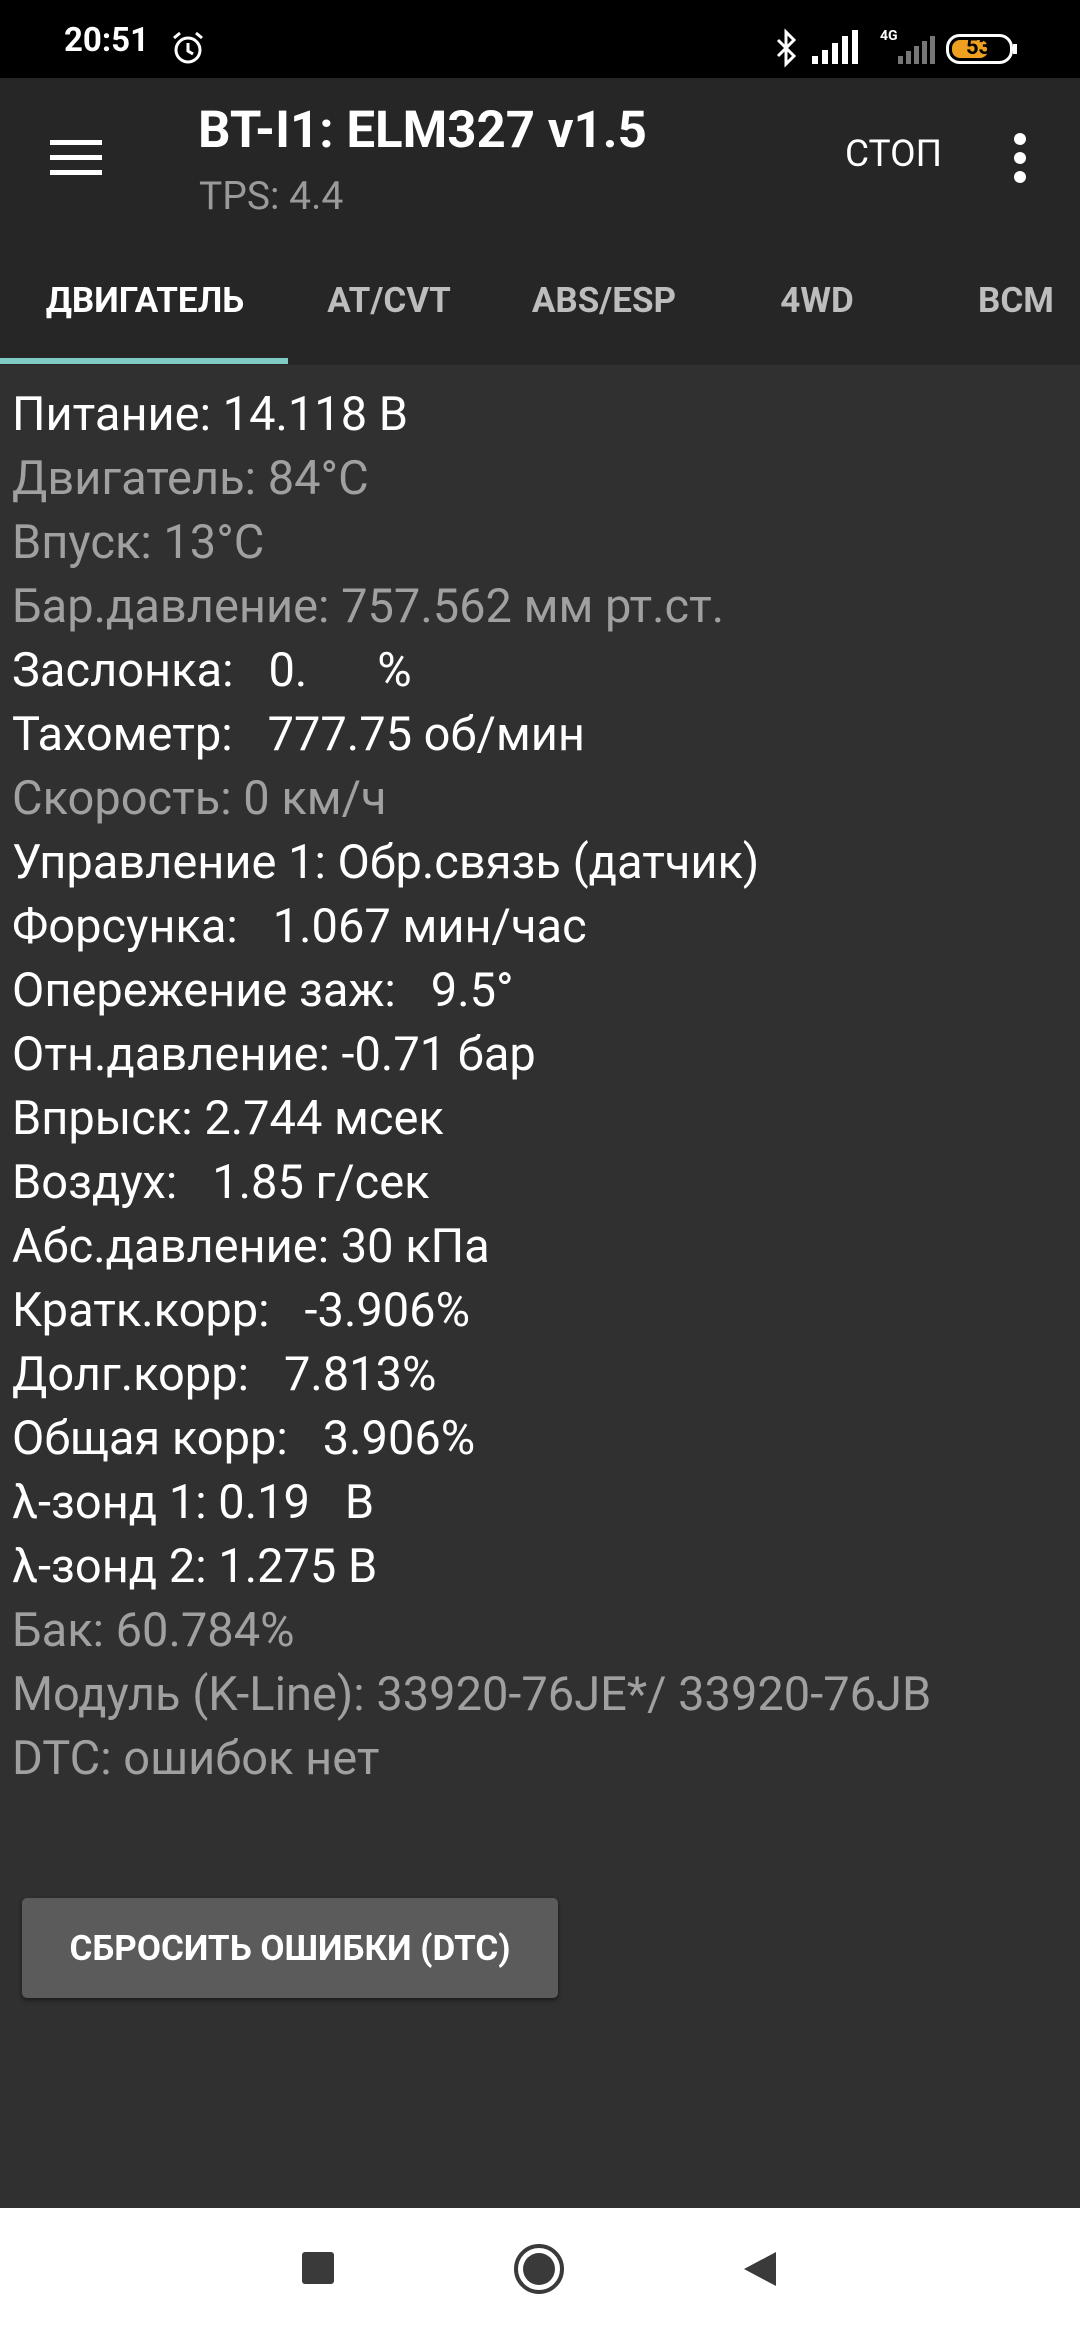 The height and width of the screenshot is (2340, 1080). Describe the element at coordinates (539, 2269) in the screenshot. I see `home-button` at that location.